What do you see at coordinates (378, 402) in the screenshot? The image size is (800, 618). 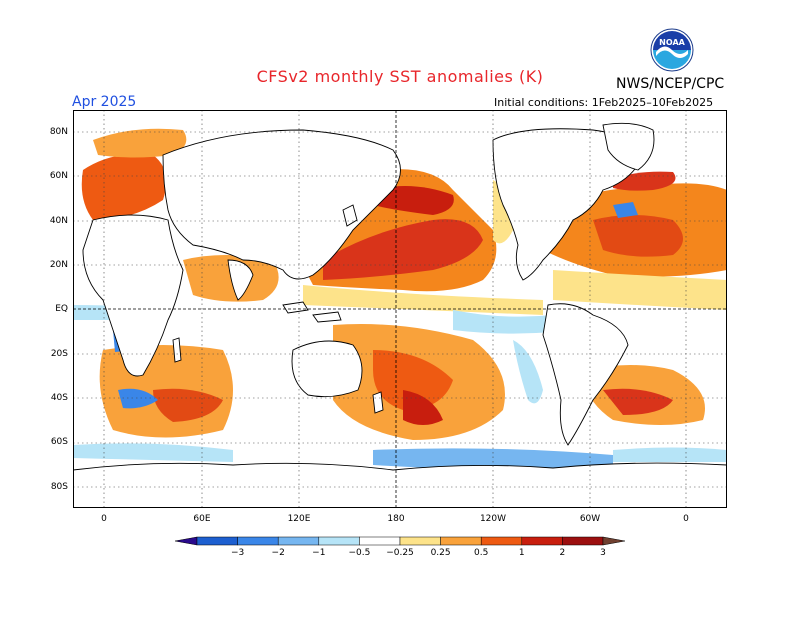 I see `new-zealand` at bounding box center [378, 402].